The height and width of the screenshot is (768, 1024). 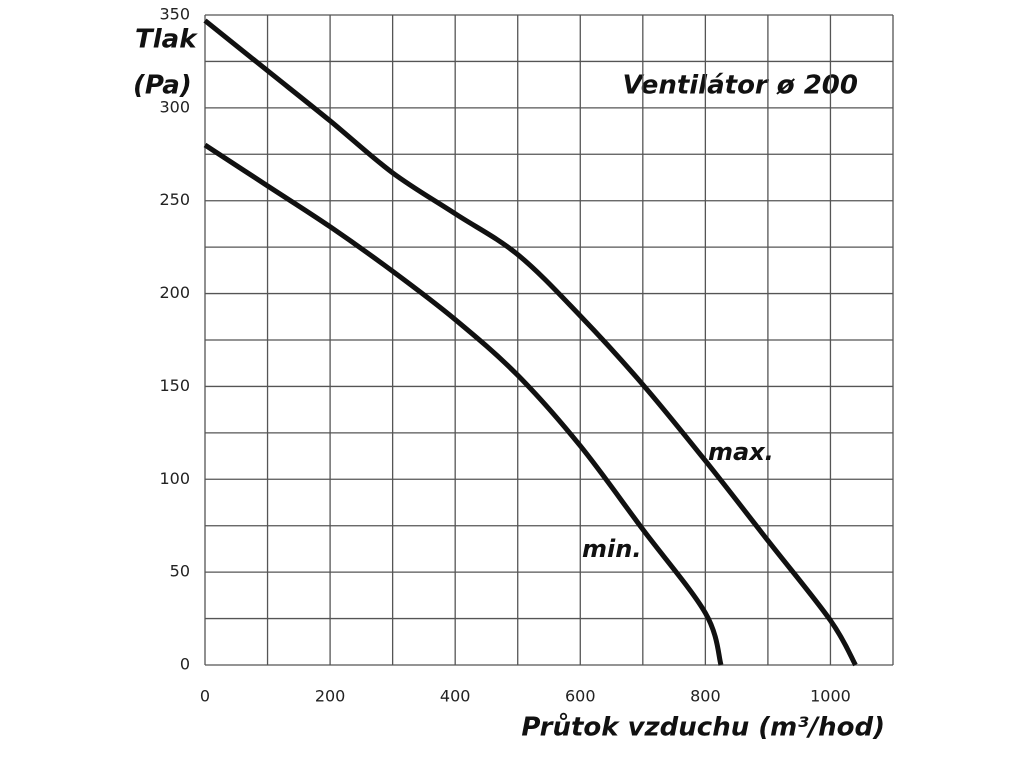 I want to click on curve-label: min., so click(x=611, y=549).